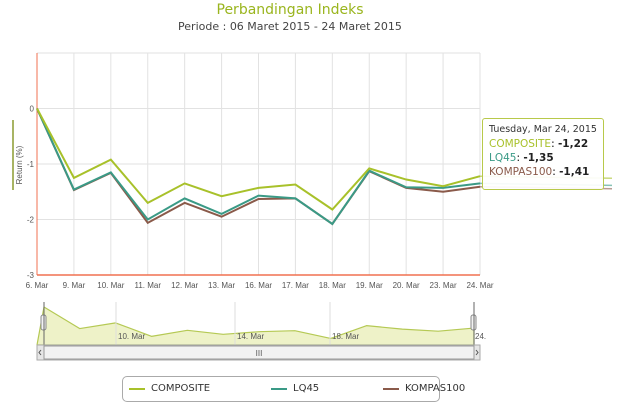  What do you see at coordinates (538, 158) in the screenshot?
I see `tooltip-value: -1,35` at bounding box center [538, 158].